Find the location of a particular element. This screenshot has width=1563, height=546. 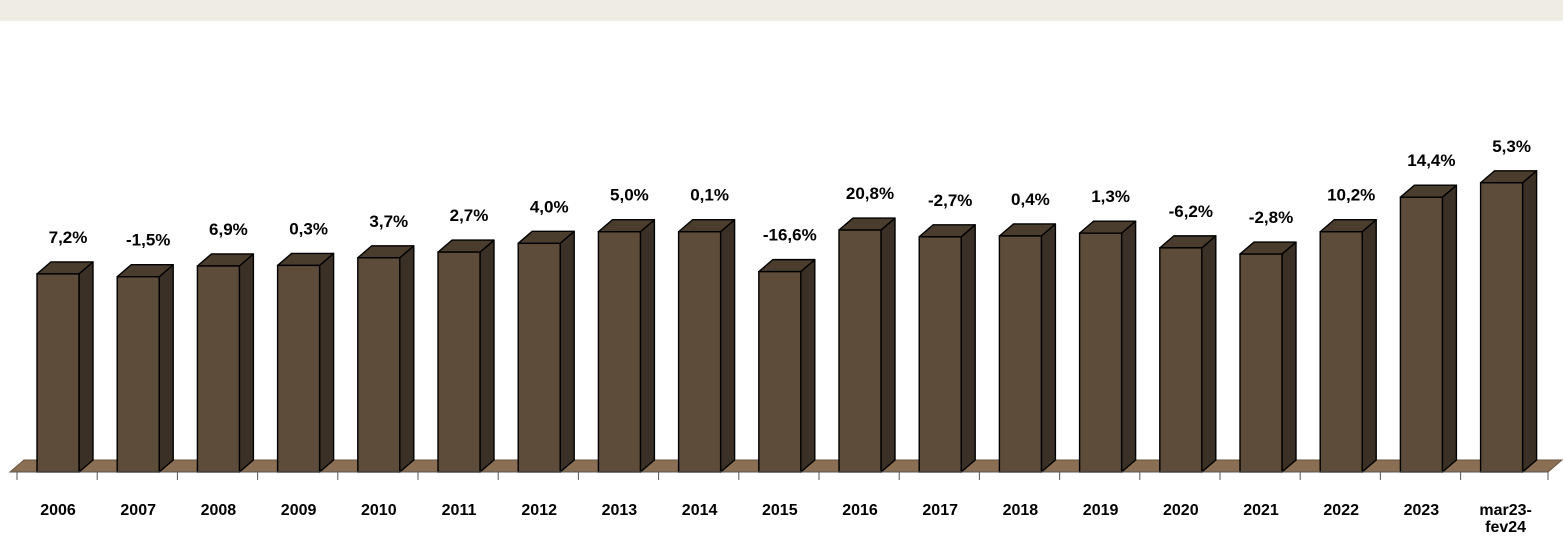

bar-2015 is located at coordinates (787, 365).